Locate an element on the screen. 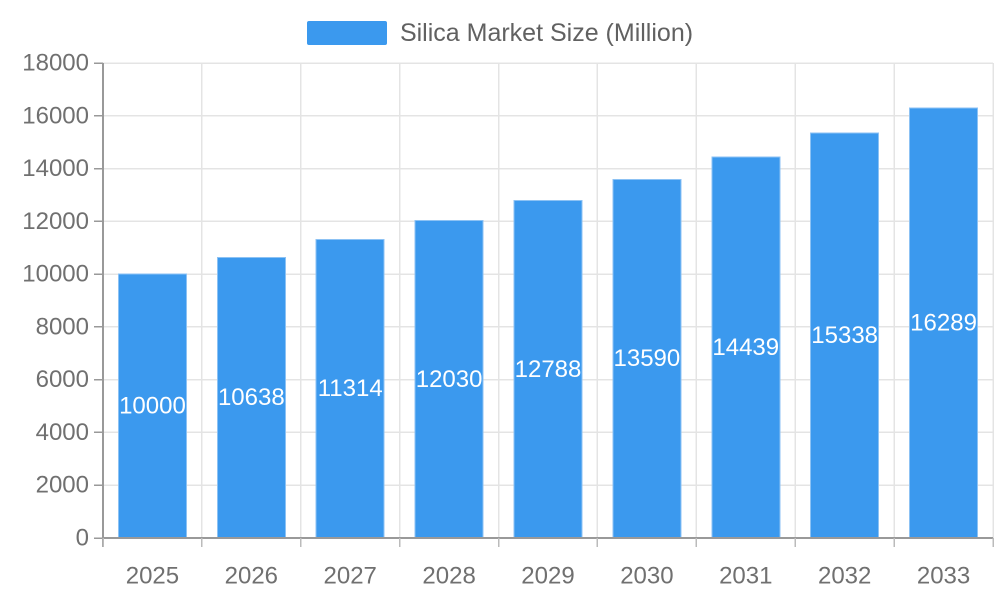  x-axis-label: 2026 is located at coordinates (251, 576).